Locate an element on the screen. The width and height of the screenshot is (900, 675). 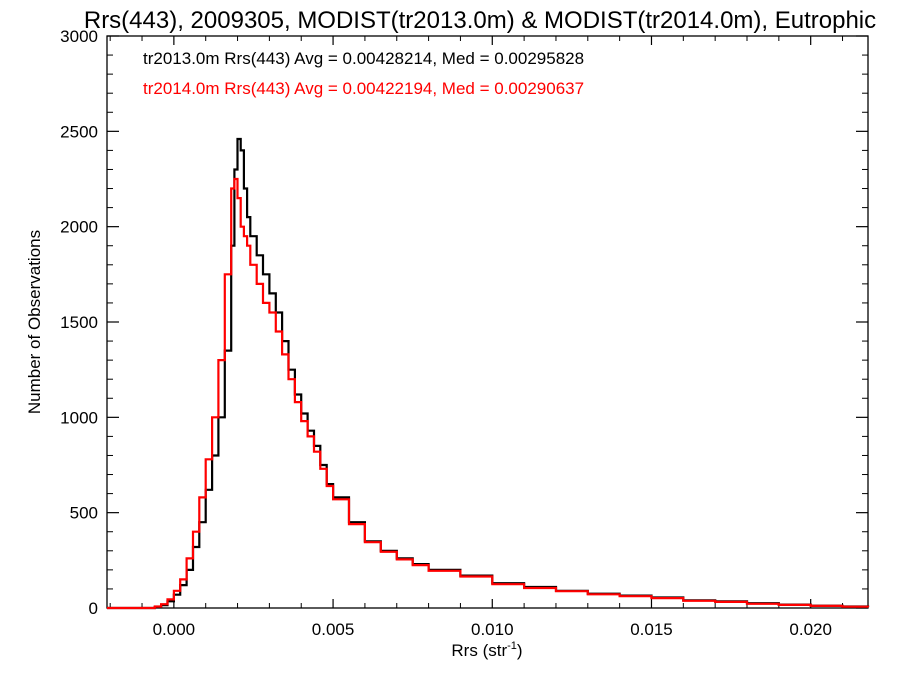
x-axis-label: Rrs (str-1) is located at coordinates (486, 650).